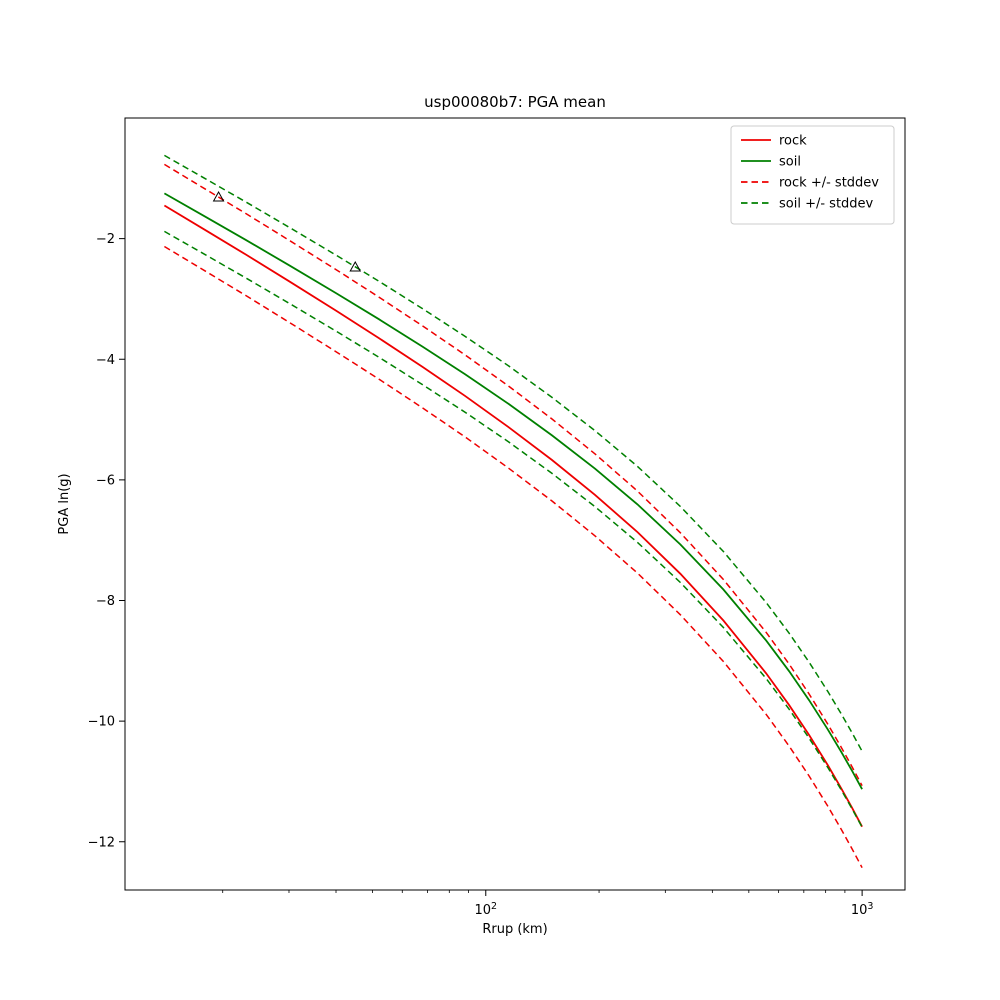  What do you see at coordinates (101, 722) in the screenshot?
I see `y-tick-label: −10` at bounding box center [101, 722].